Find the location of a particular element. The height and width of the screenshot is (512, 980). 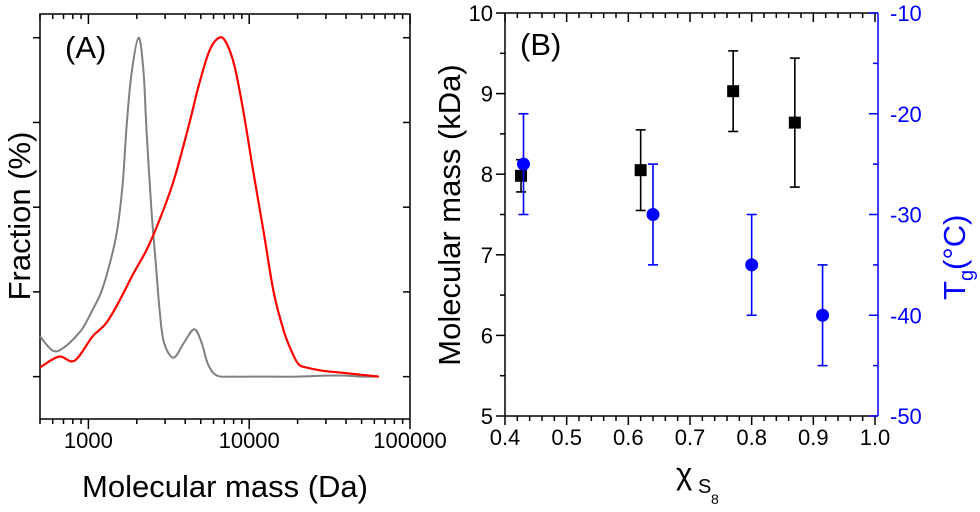

panel-a-tick-labels: 1000 10000 100000 is located at coordinates (255, 440).